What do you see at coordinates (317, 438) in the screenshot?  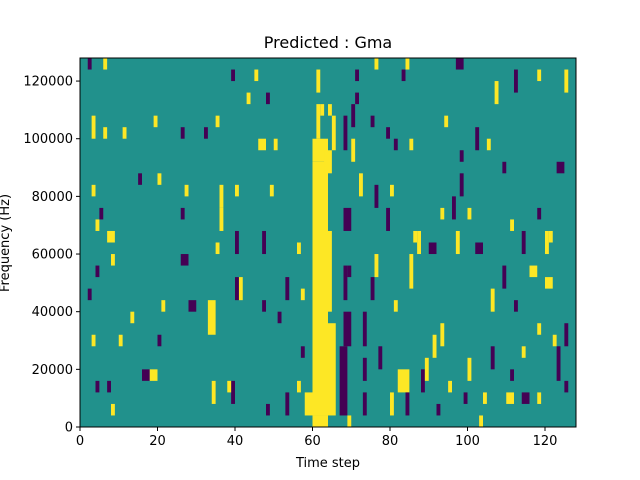 I see `x-axis: 0 20 40 60 80 100 120` at bounding box center [317, 438].